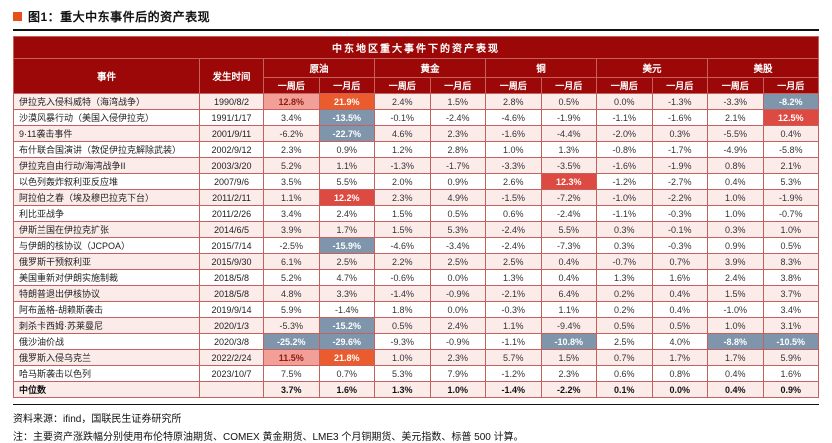  I want to click on value-cell: -2.5%, so click(291, 245).